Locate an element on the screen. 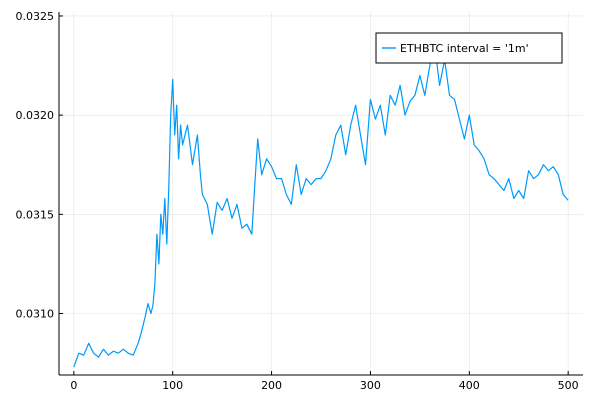 This screenshot has height=400, width=600. legend: ETHBTC interval = '1m' is located at coordinates (469, 48).